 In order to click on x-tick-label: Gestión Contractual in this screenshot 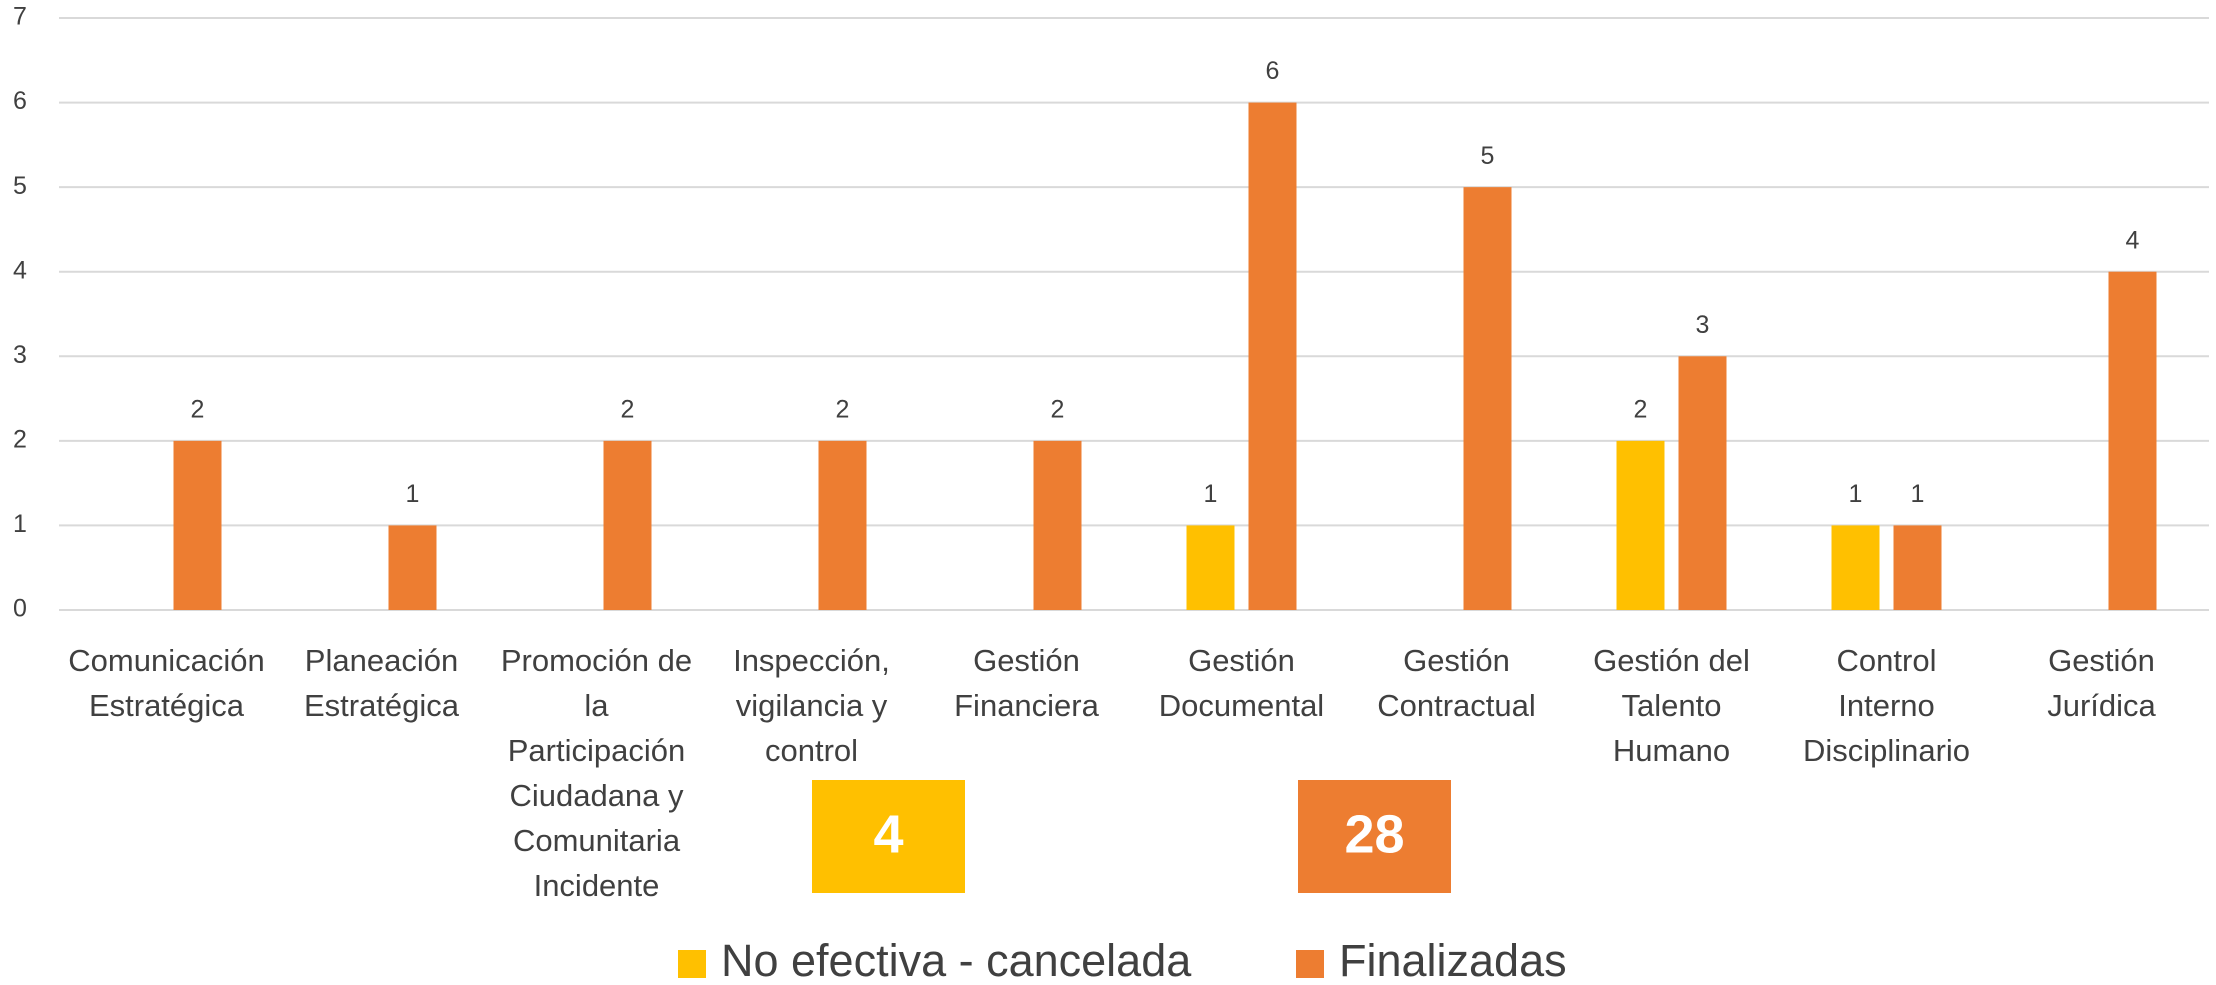, I will do `click(1456, 683)`.